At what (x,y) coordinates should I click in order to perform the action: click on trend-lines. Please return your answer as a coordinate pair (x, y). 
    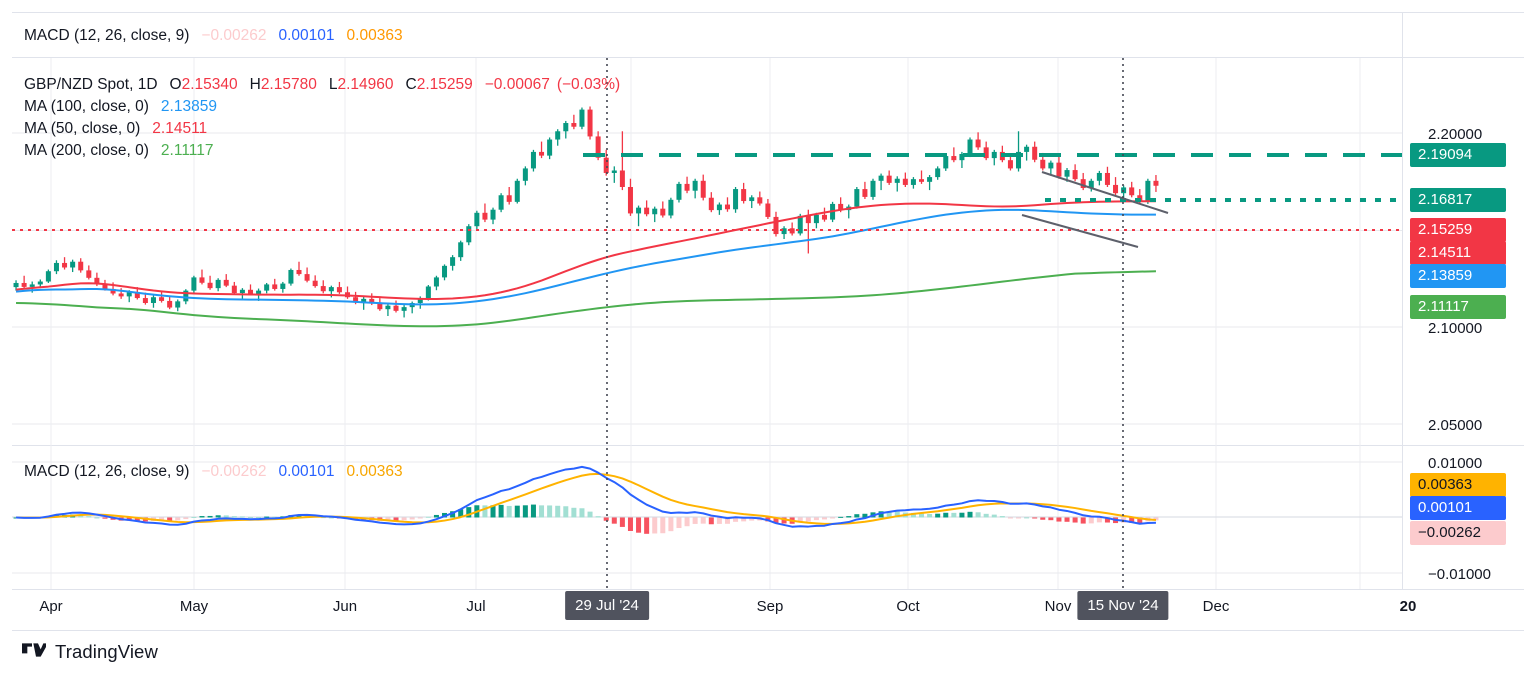
    Looking at the image, I should click on (1095, 209).